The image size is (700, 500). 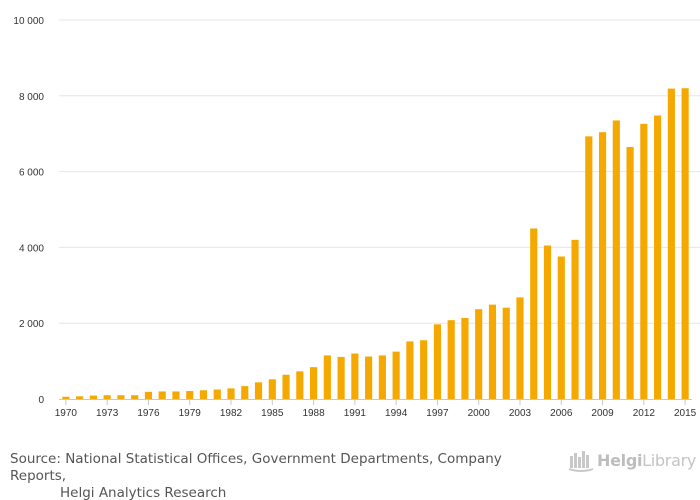 I want to click on x-tick-label: 2015, so click(x=685, y=413).